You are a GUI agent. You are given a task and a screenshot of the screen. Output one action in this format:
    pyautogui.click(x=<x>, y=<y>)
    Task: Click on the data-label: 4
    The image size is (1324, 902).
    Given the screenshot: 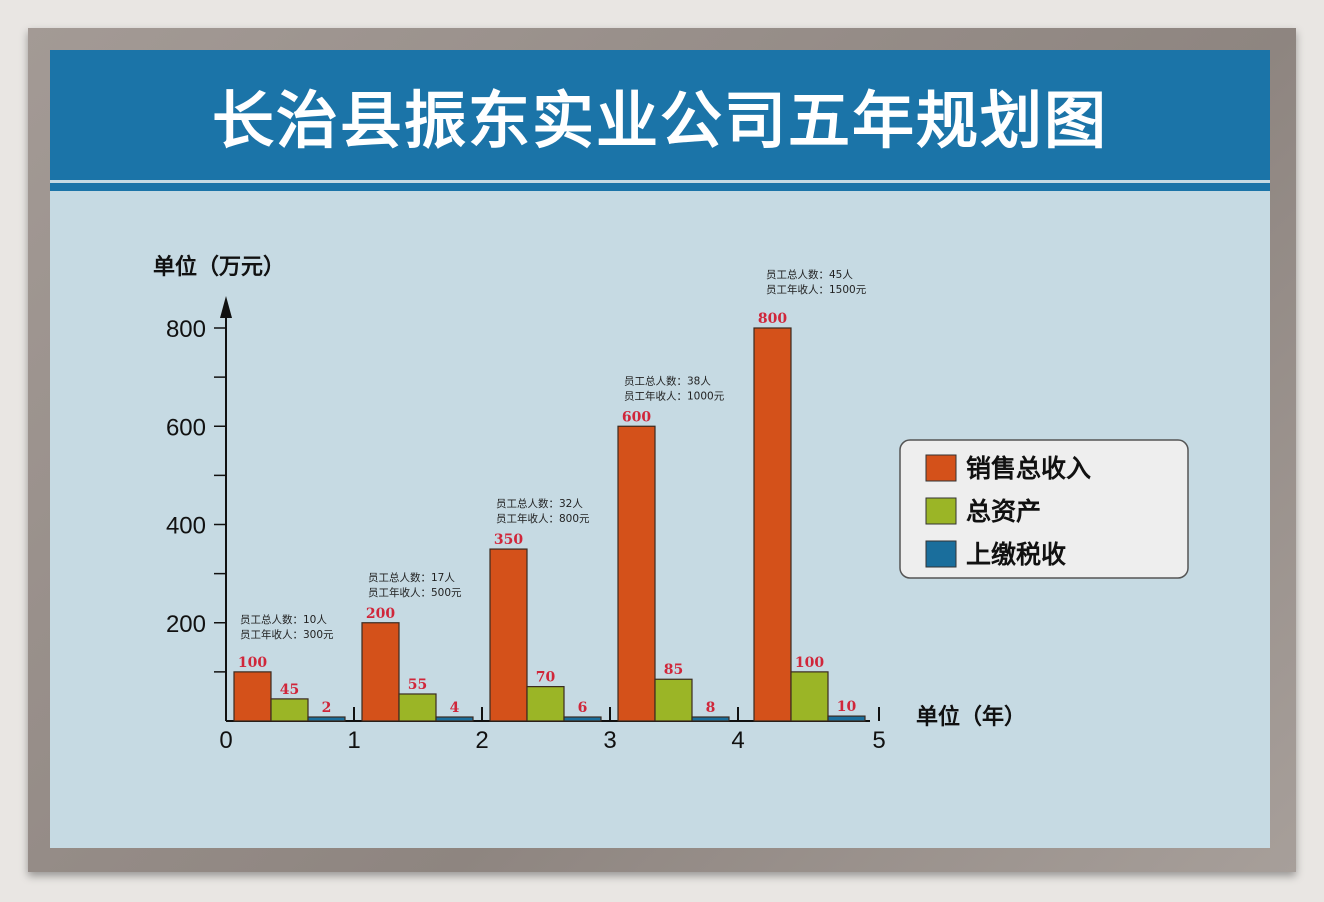 What is the action you would take?
    pyautogui.click(x=455, y=708)
    